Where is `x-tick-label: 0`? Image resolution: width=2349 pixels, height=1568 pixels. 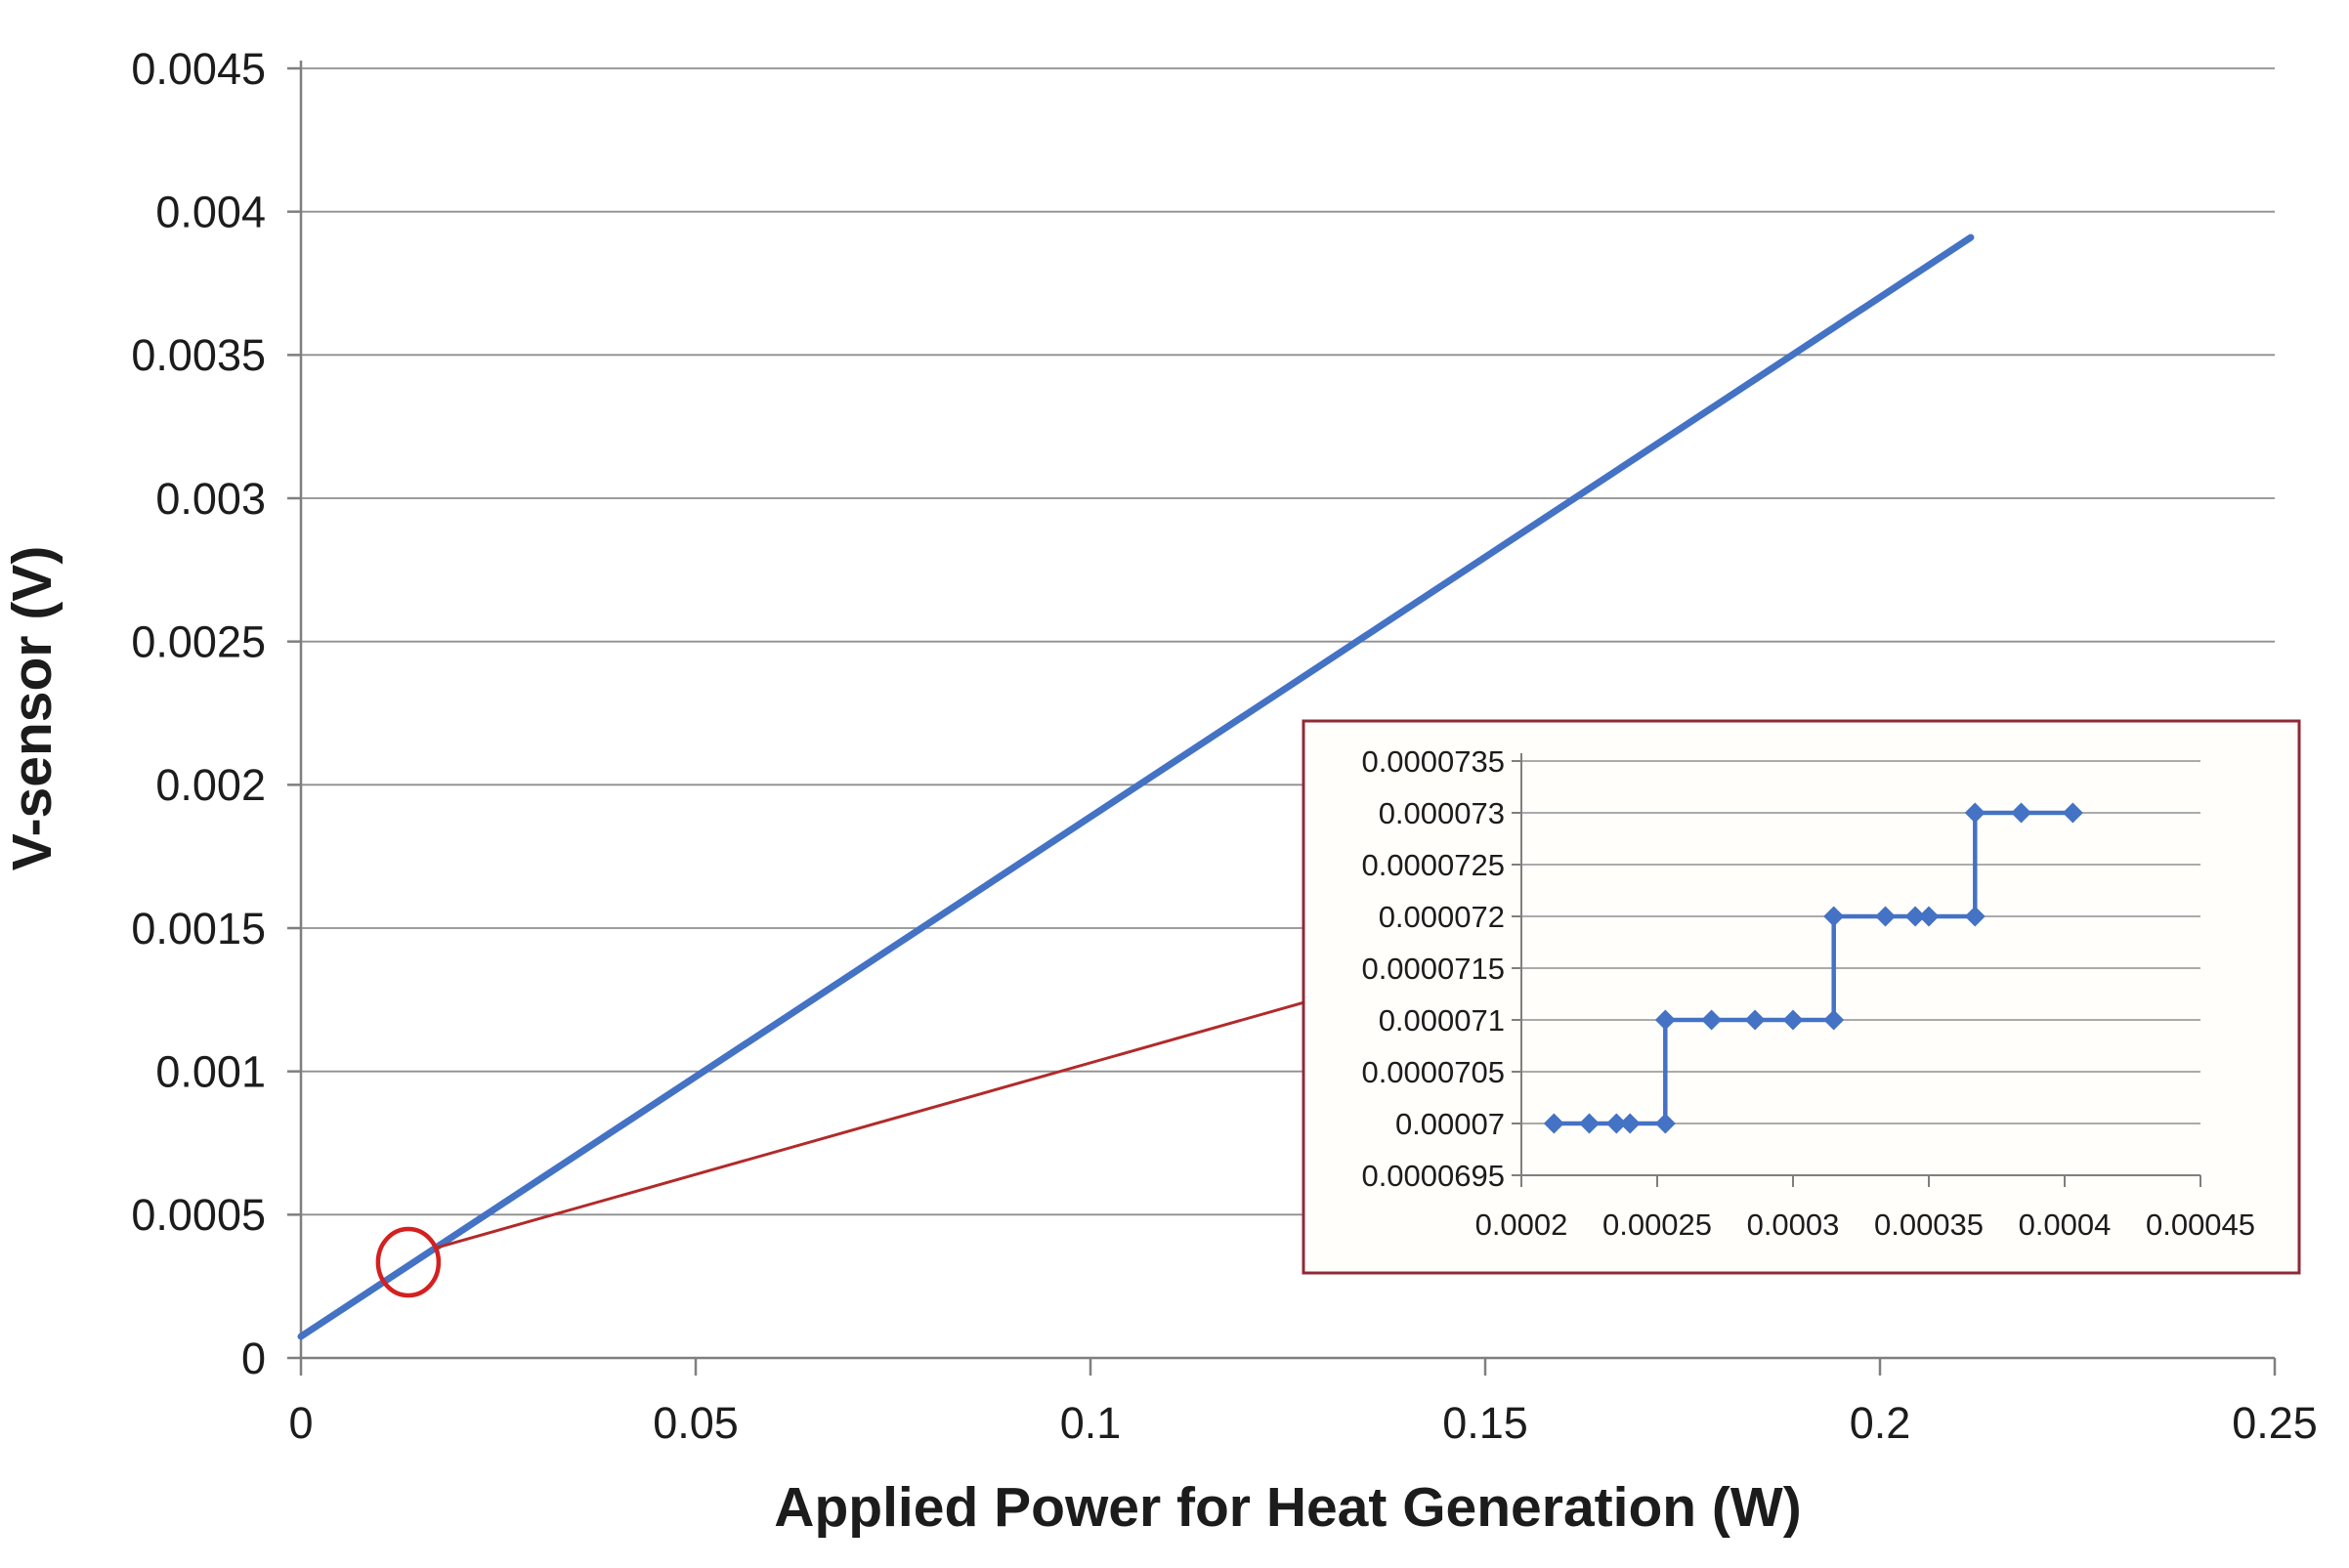
x-tick-label: 0 is located at coordinates (300, 1423).